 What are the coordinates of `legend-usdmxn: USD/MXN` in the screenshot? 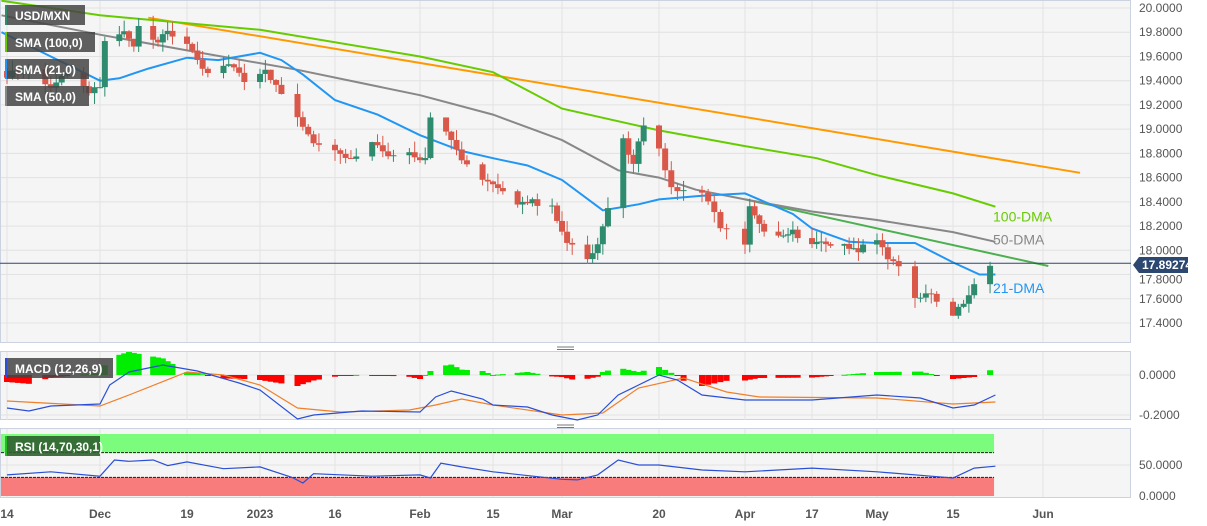 It's located at (45, 15).